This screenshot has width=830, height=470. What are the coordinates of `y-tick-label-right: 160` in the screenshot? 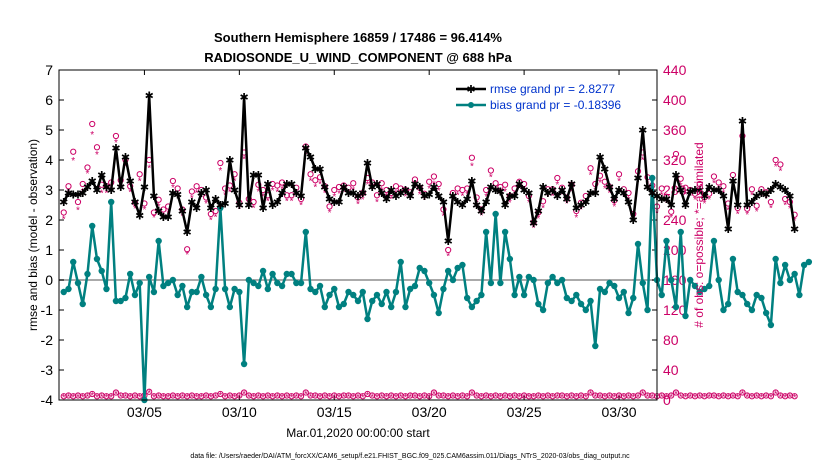 It's located at (675, 280).